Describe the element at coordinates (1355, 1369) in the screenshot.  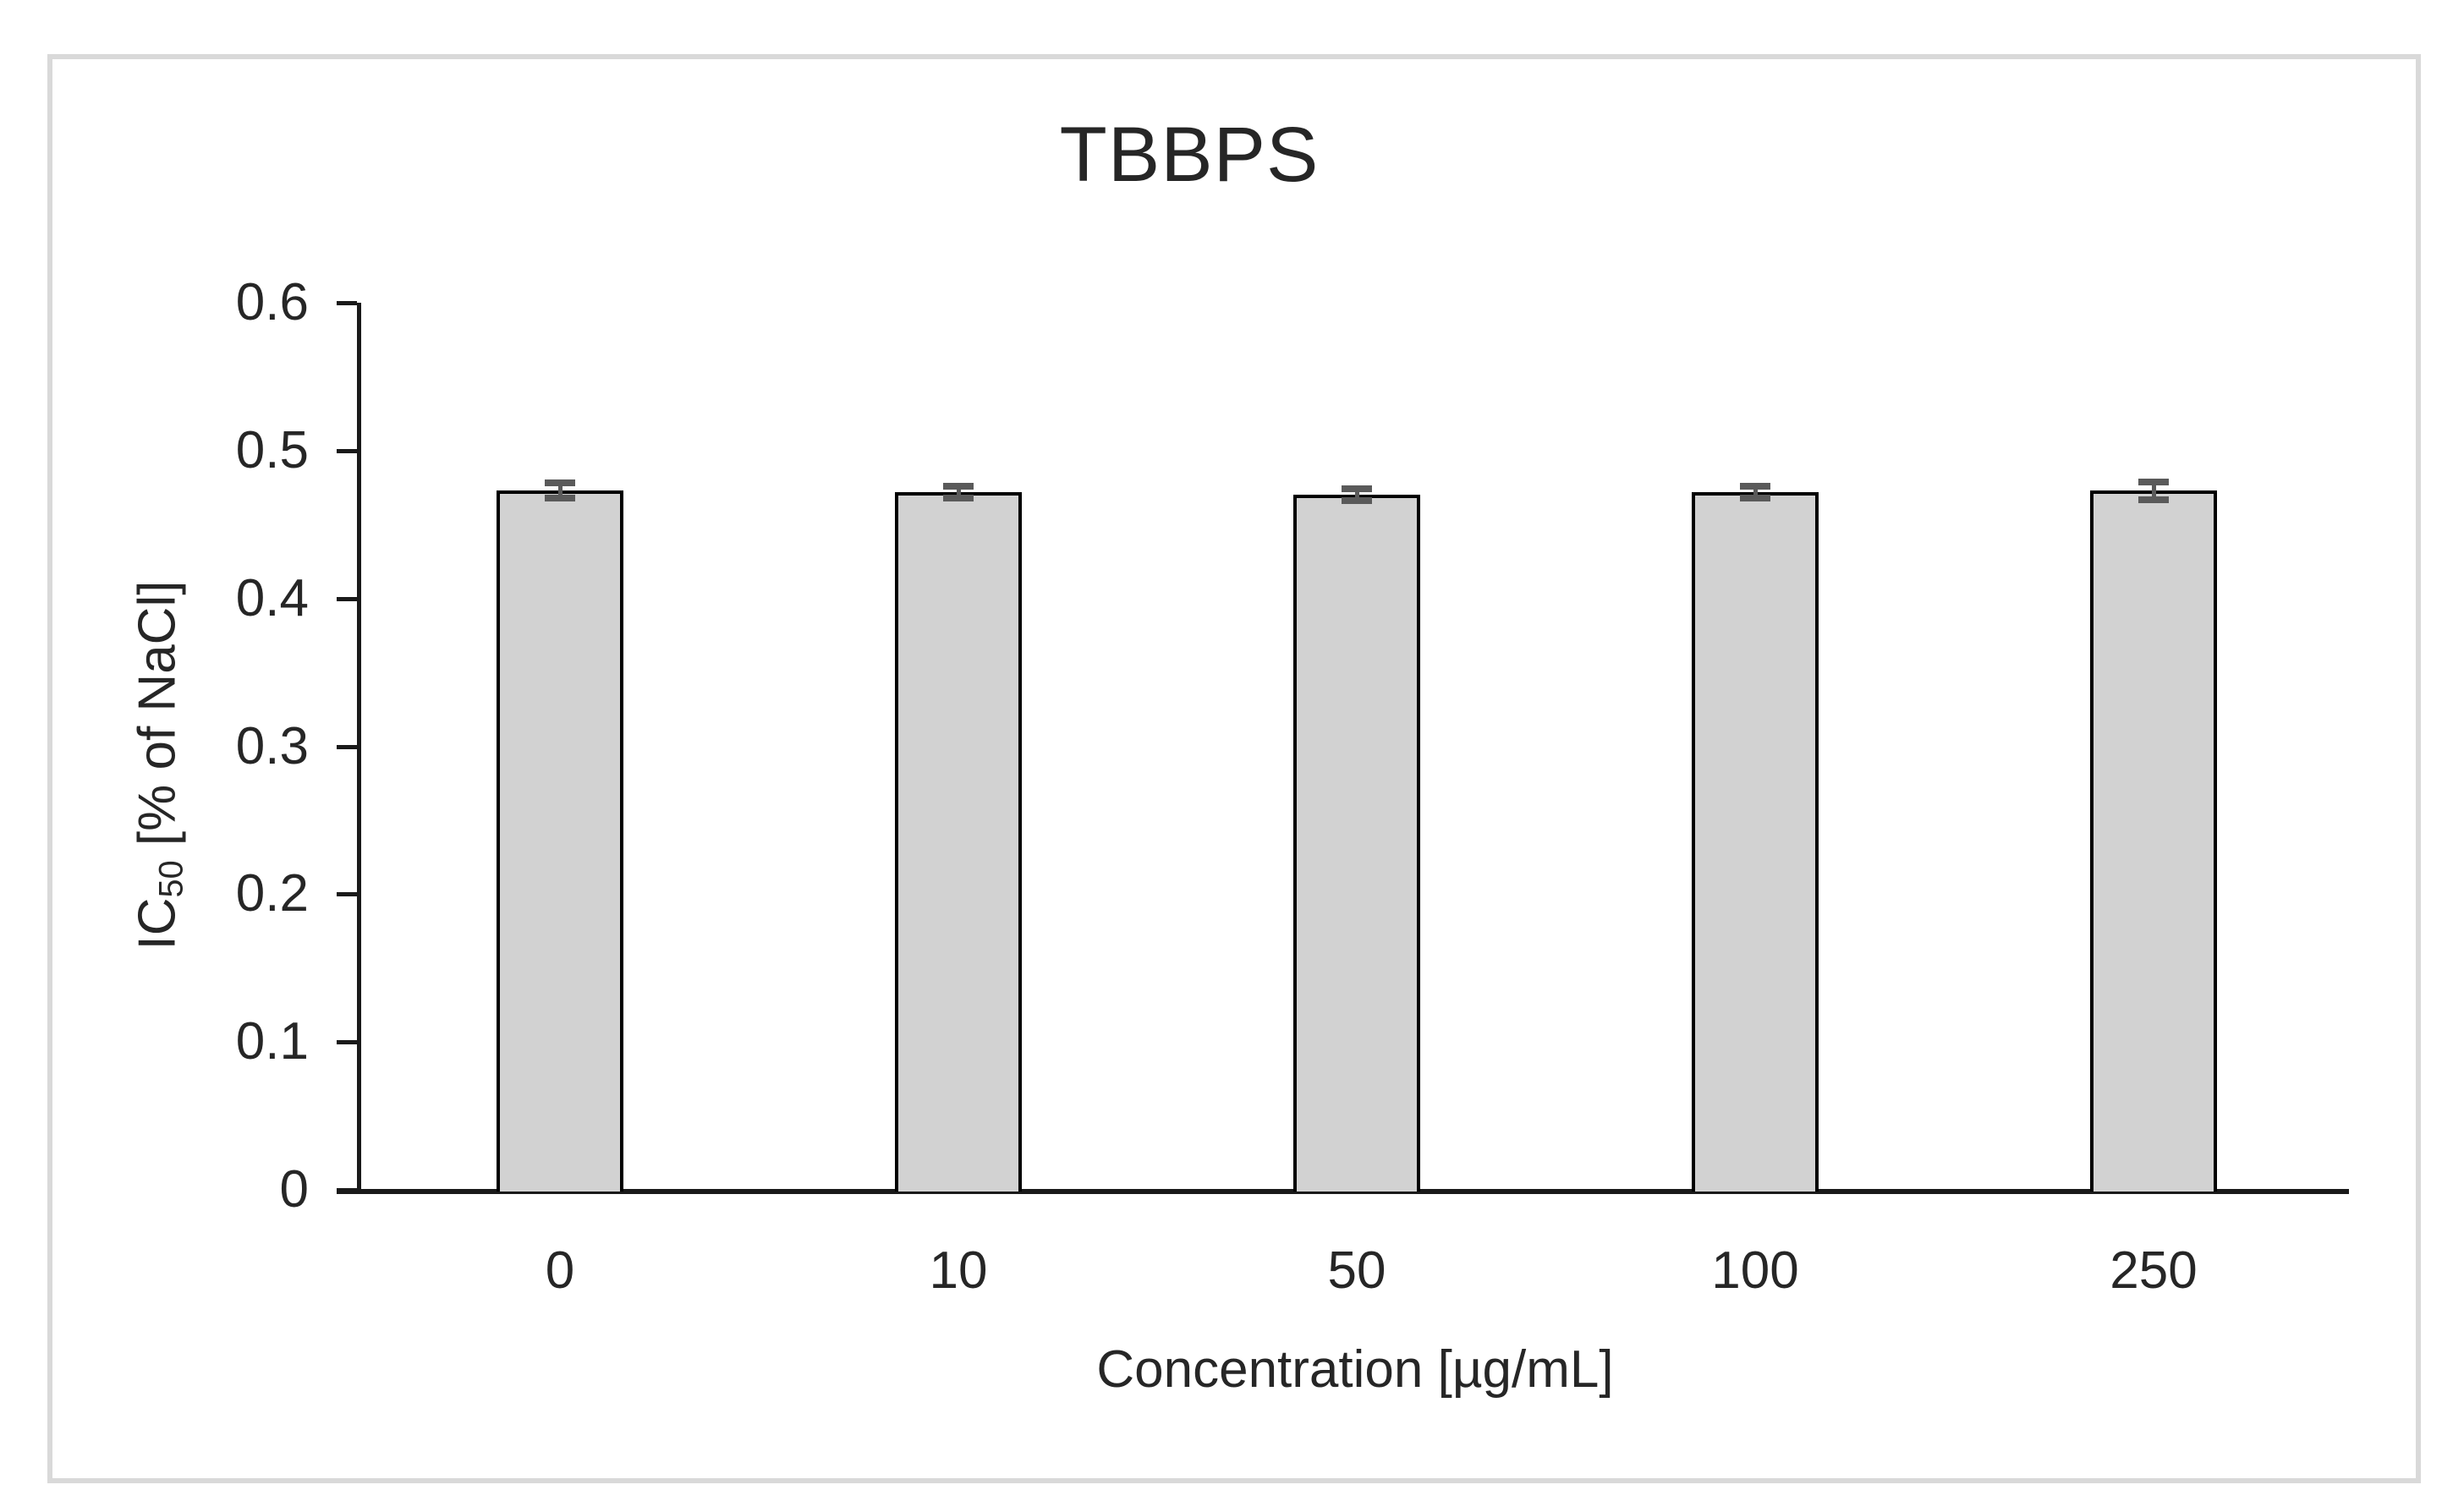
I see `x-axis-title: Concentration [µg/mL]` at that location.